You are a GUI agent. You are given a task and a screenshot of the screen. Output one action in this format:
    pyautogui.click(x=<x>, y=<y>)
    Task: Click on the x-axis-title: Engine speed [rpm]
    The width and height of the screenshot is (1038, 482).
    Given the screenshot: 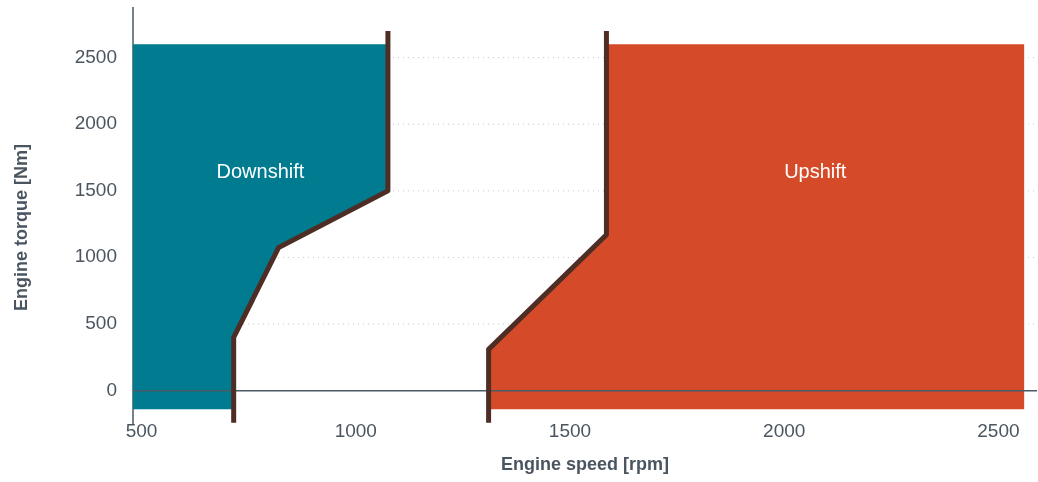 What is the action you would take?
    pyautogui.click(x=585, y=464)
    